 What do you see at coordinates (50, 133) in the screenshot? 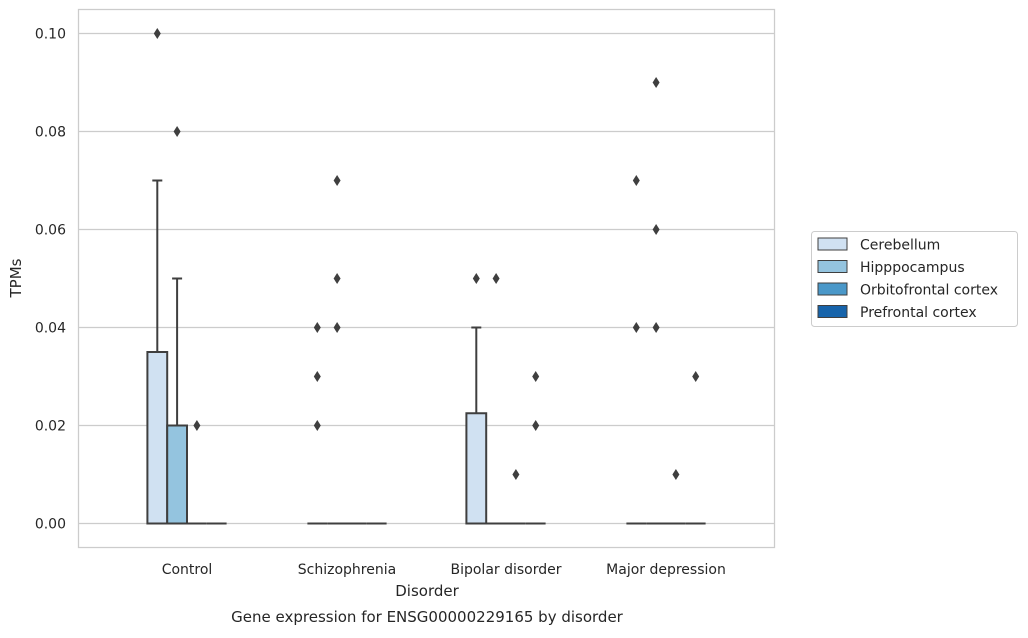
I see `y-tick-label: 0.08` at bounding box center [50, 133].